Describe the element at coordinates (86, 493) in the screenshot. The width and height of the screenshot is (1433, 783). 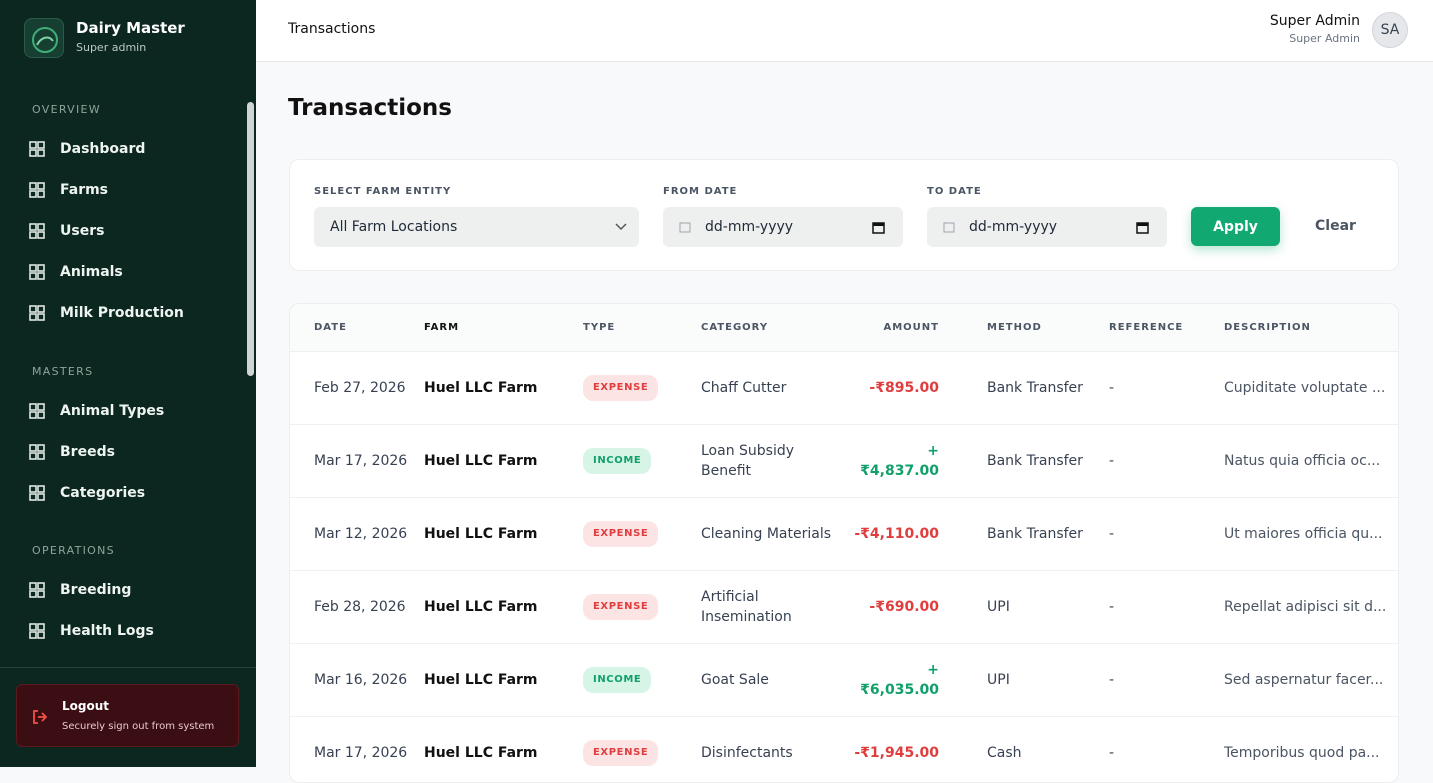
I see `nav-item: Categories` at that location.